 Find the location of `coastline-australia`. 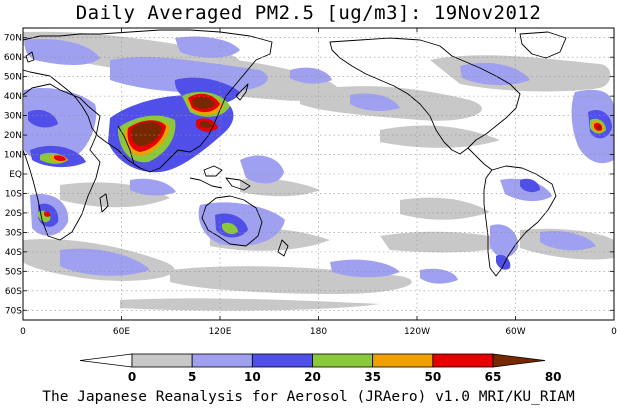

coastline-australia is located at coordinates (232, 221).